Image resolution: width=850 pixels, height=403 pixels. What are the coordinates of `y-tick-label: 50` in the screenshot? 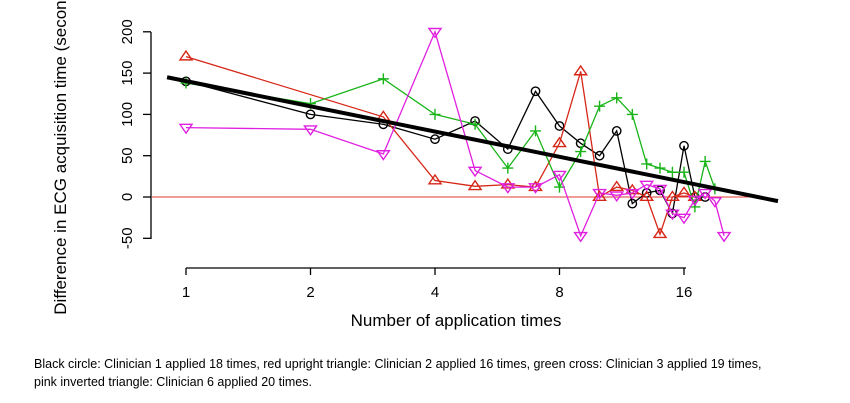 It's located at (127, 155).